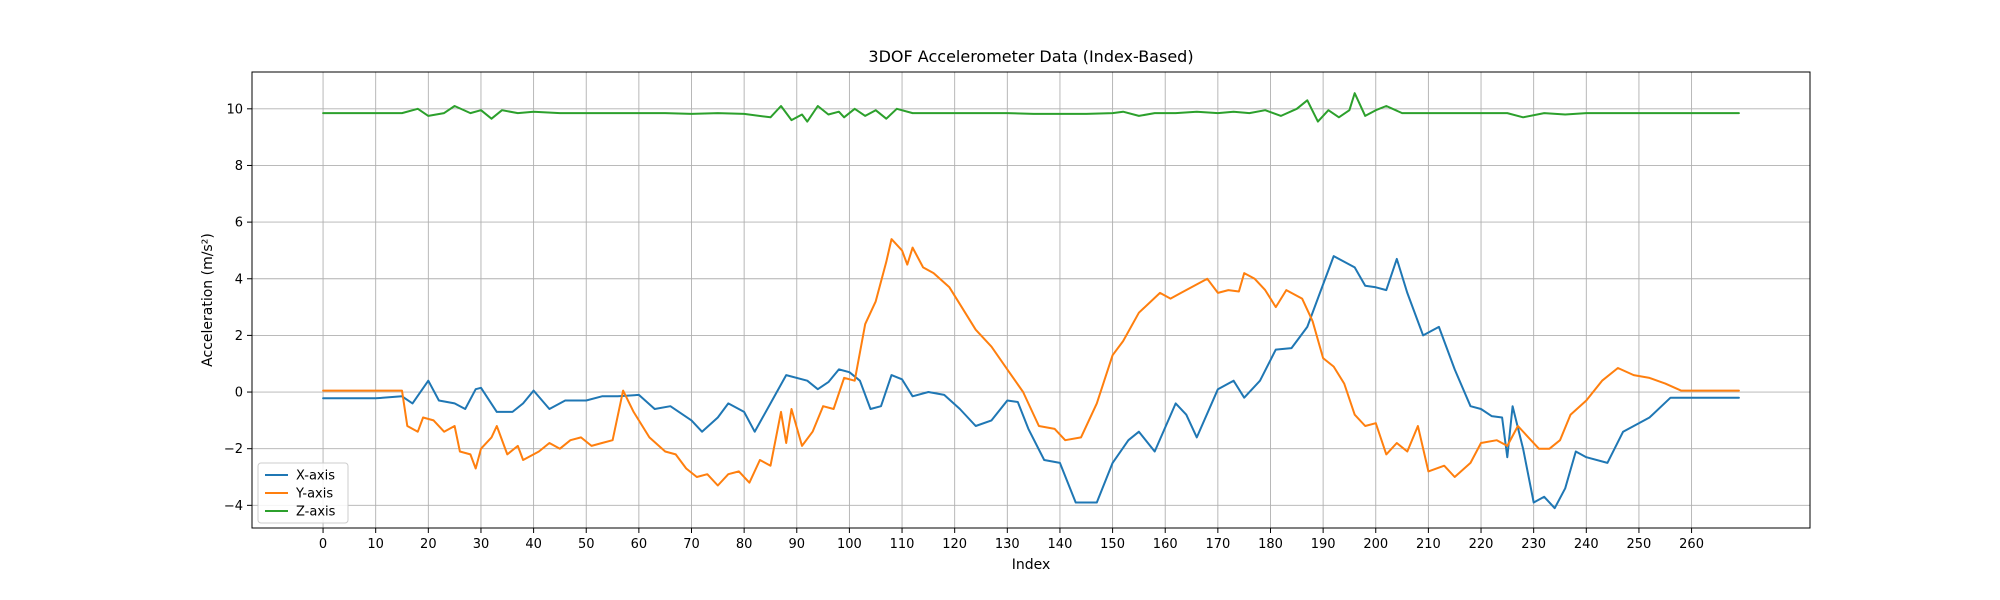 The height and width of the screenshot is (600, 2000). What do you see at coordinates (744, 544) in the screenshot?
I see `x-tick-label: 80` at bounding box center [744, 544].